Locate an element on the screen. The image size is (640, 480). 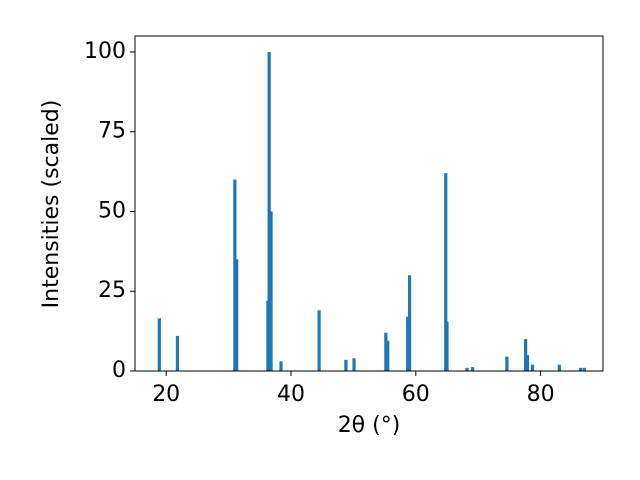
y-axis-label: Intensities (scaled) is located at coordinates (51, 204).